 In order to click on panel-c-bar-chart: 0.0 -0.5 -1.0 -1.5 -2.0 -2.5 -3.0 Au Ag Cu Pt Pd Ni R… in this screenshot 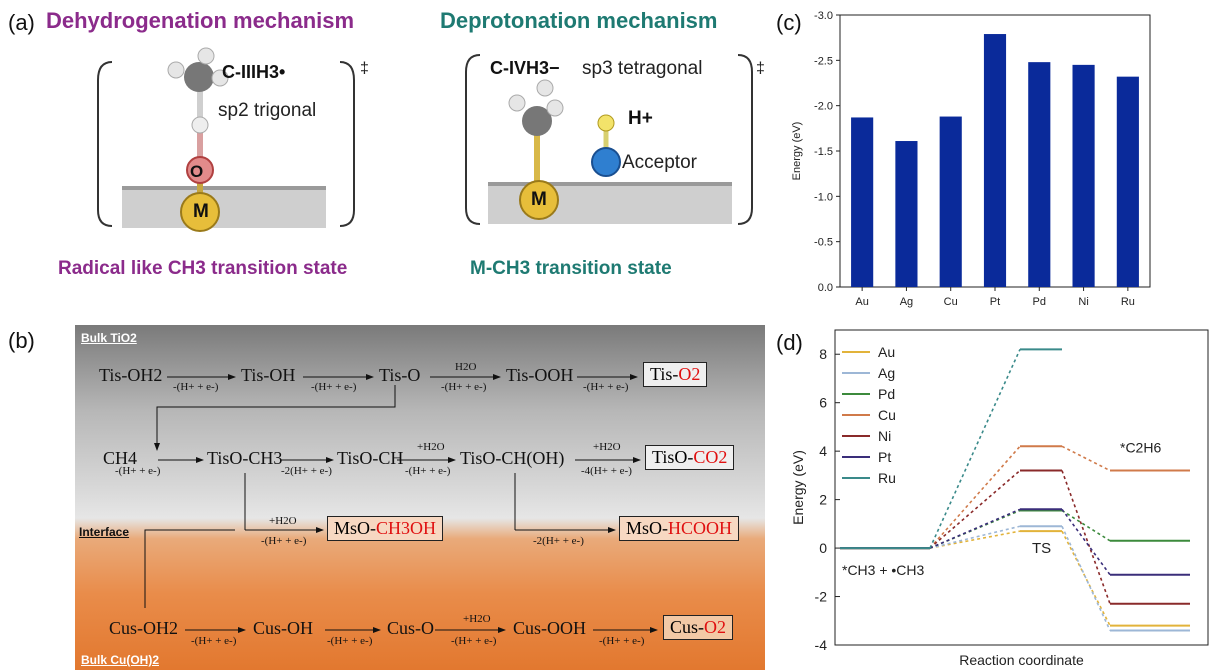, I will do `click(971, 159)`.